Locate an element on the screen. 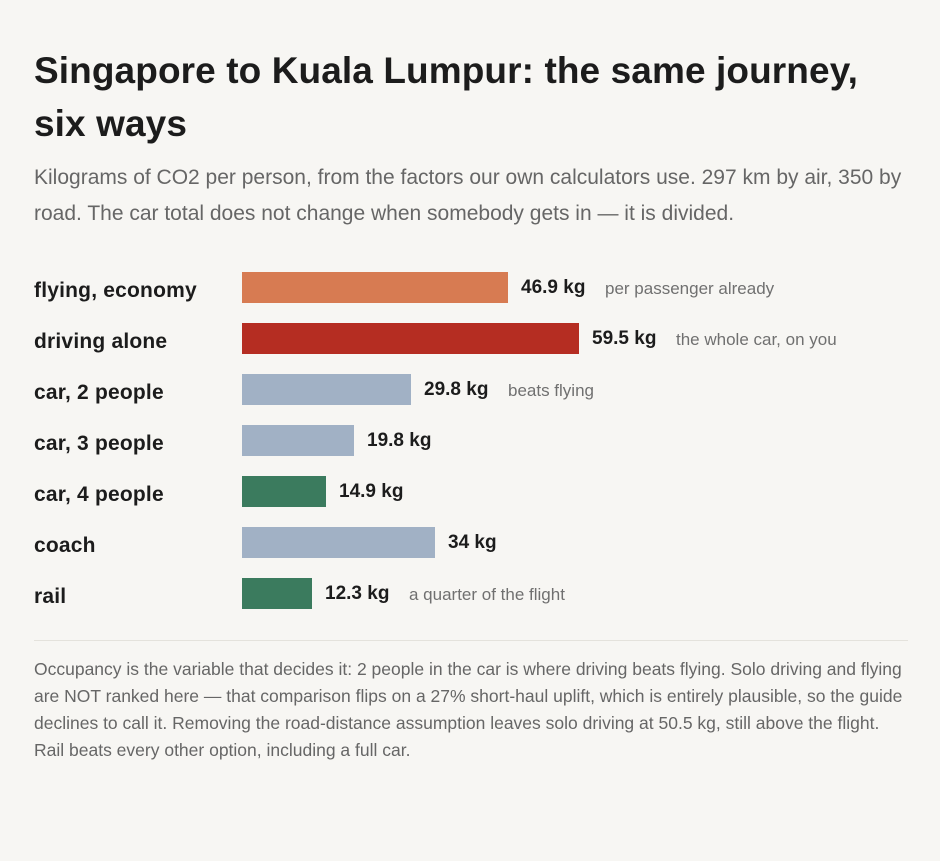  data-label: 14.9 kg is located at coordinates (371, 491).